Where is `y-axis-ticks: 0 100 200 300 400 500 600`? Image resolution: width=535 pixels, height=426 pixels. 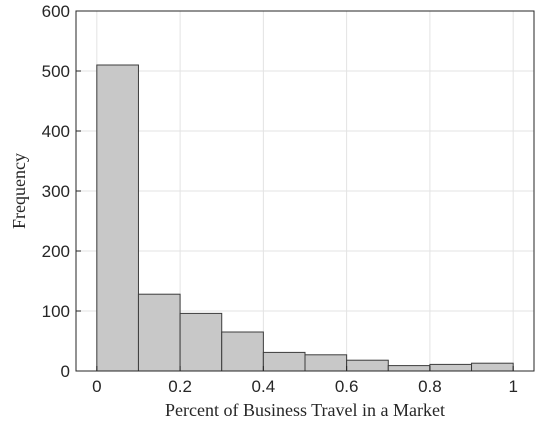
y-axis-ticks: 0 100 200 300 400 500 600 is located at coordinates (61, 191).